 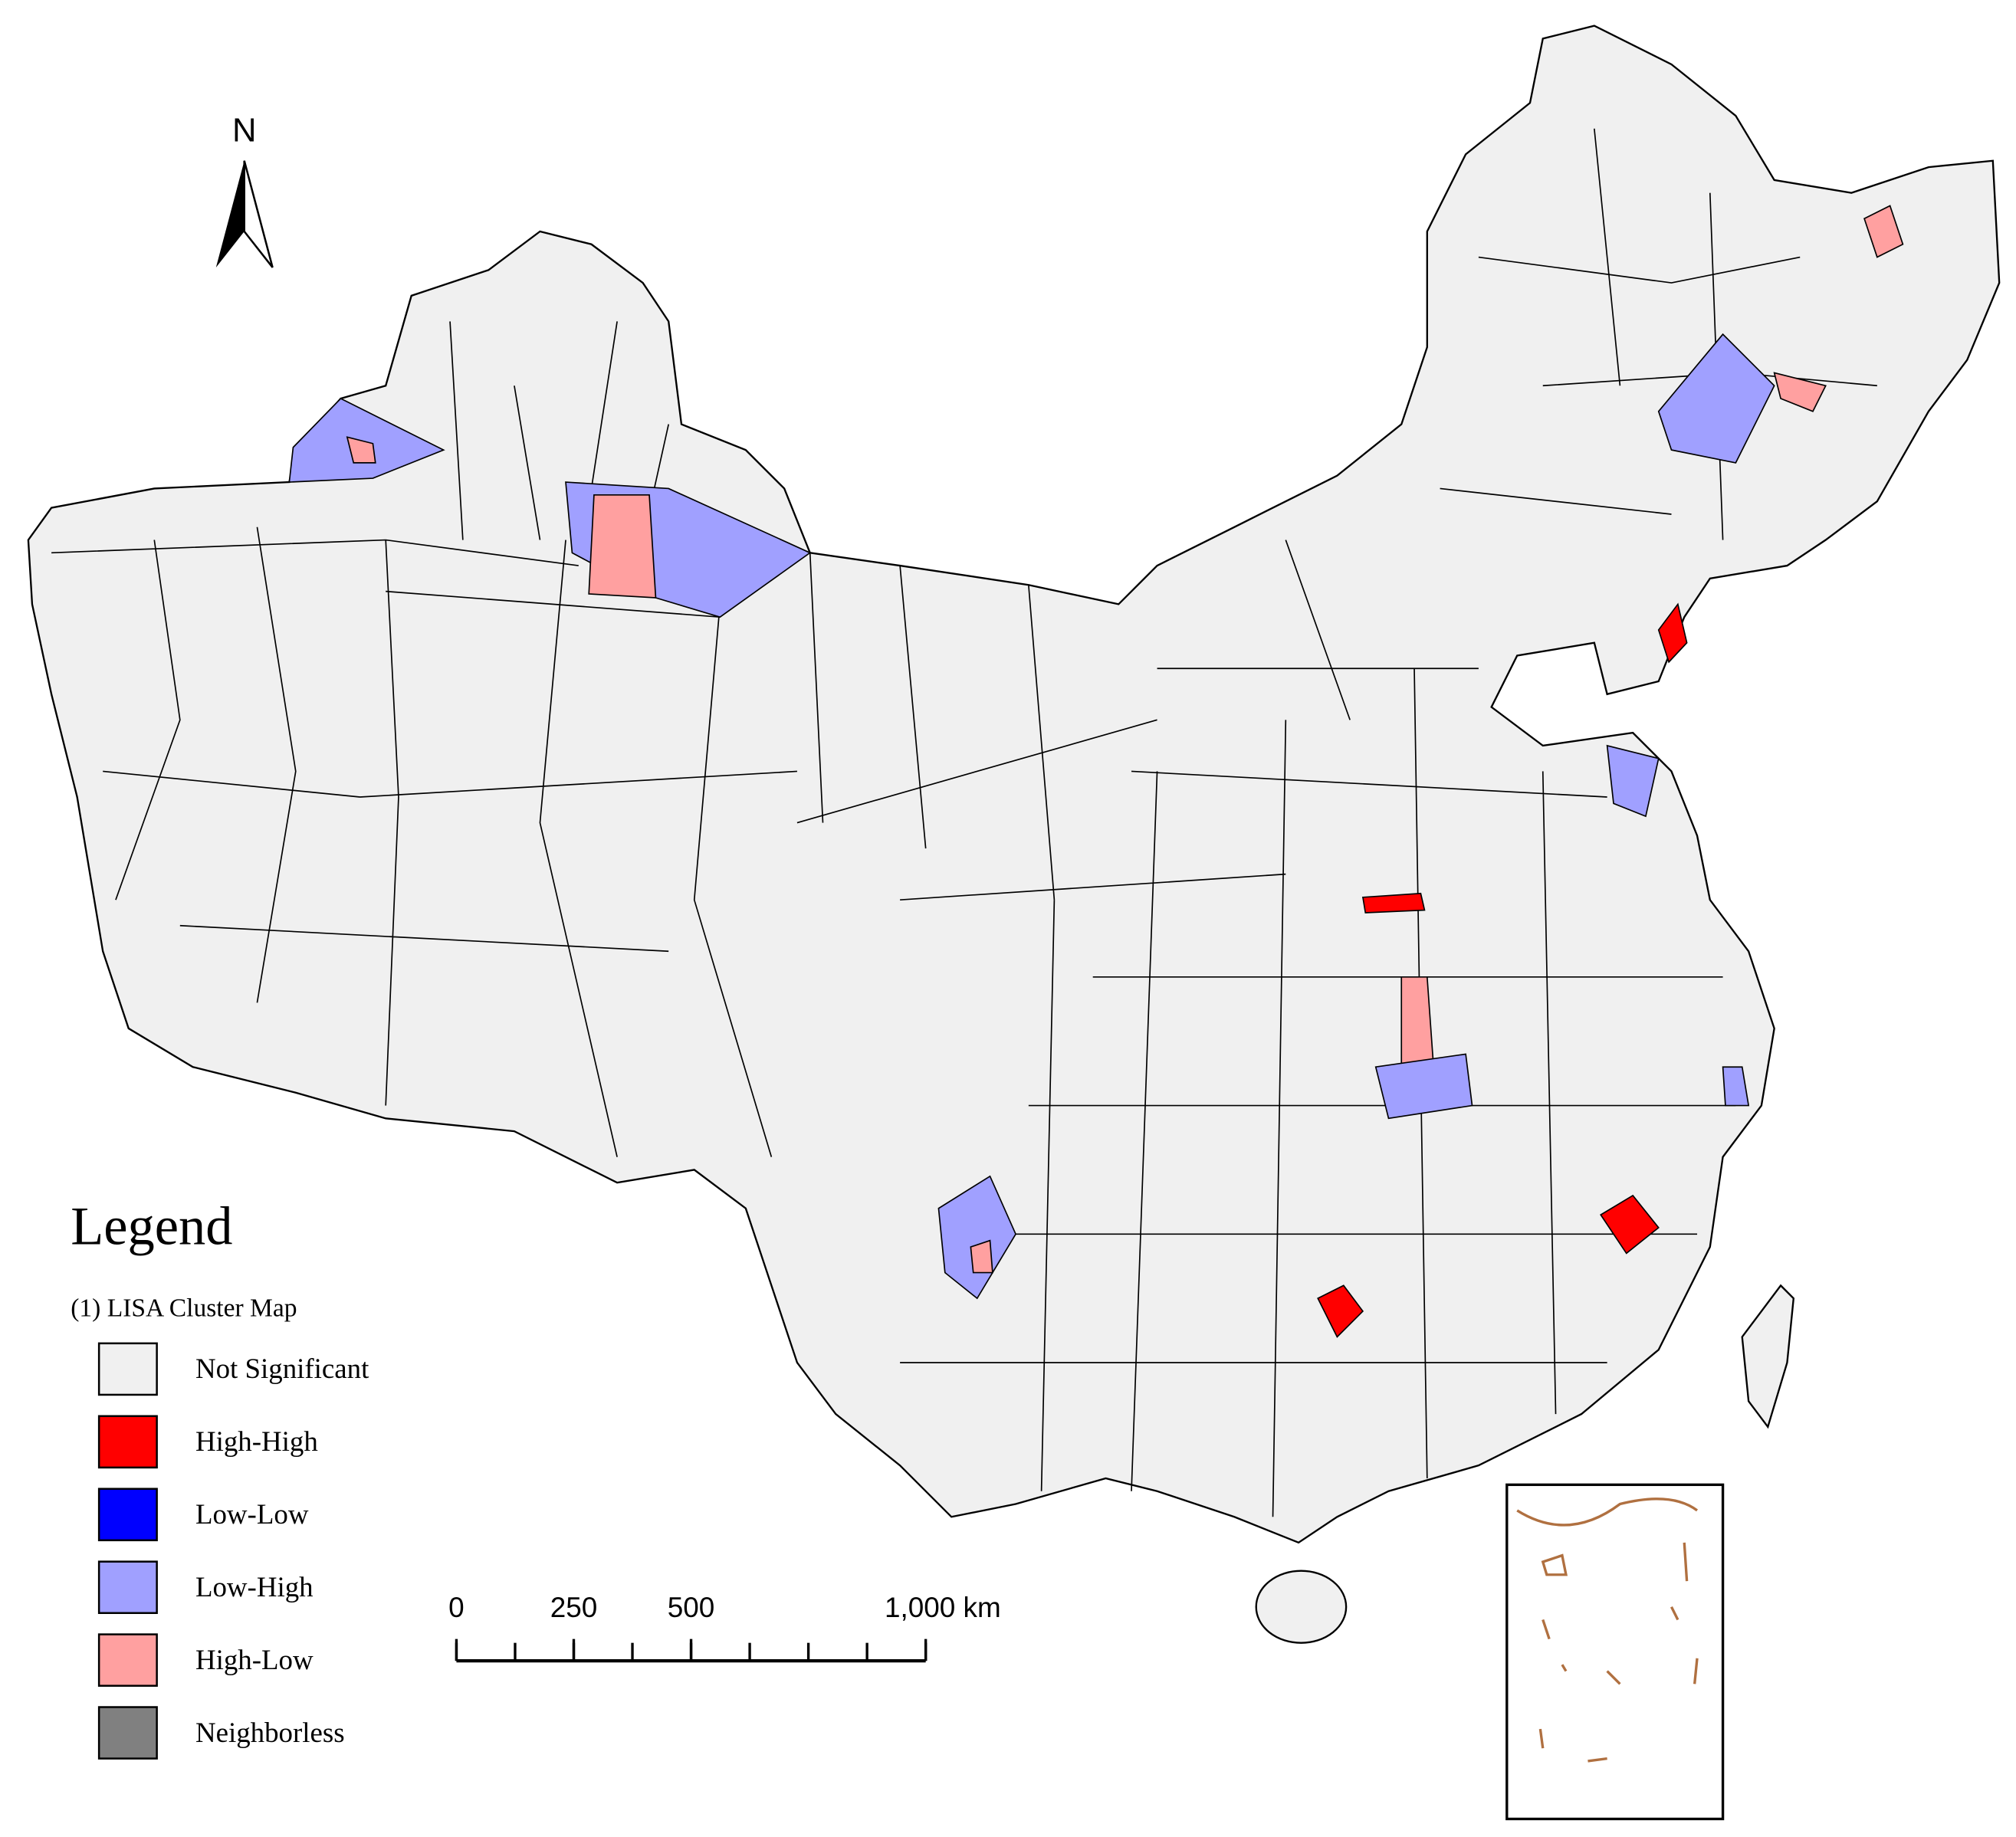 What do you see at coordinates (574, 1608) in the screenshot?
I see `scale-label: 250` at bounding box center [574, 1608].